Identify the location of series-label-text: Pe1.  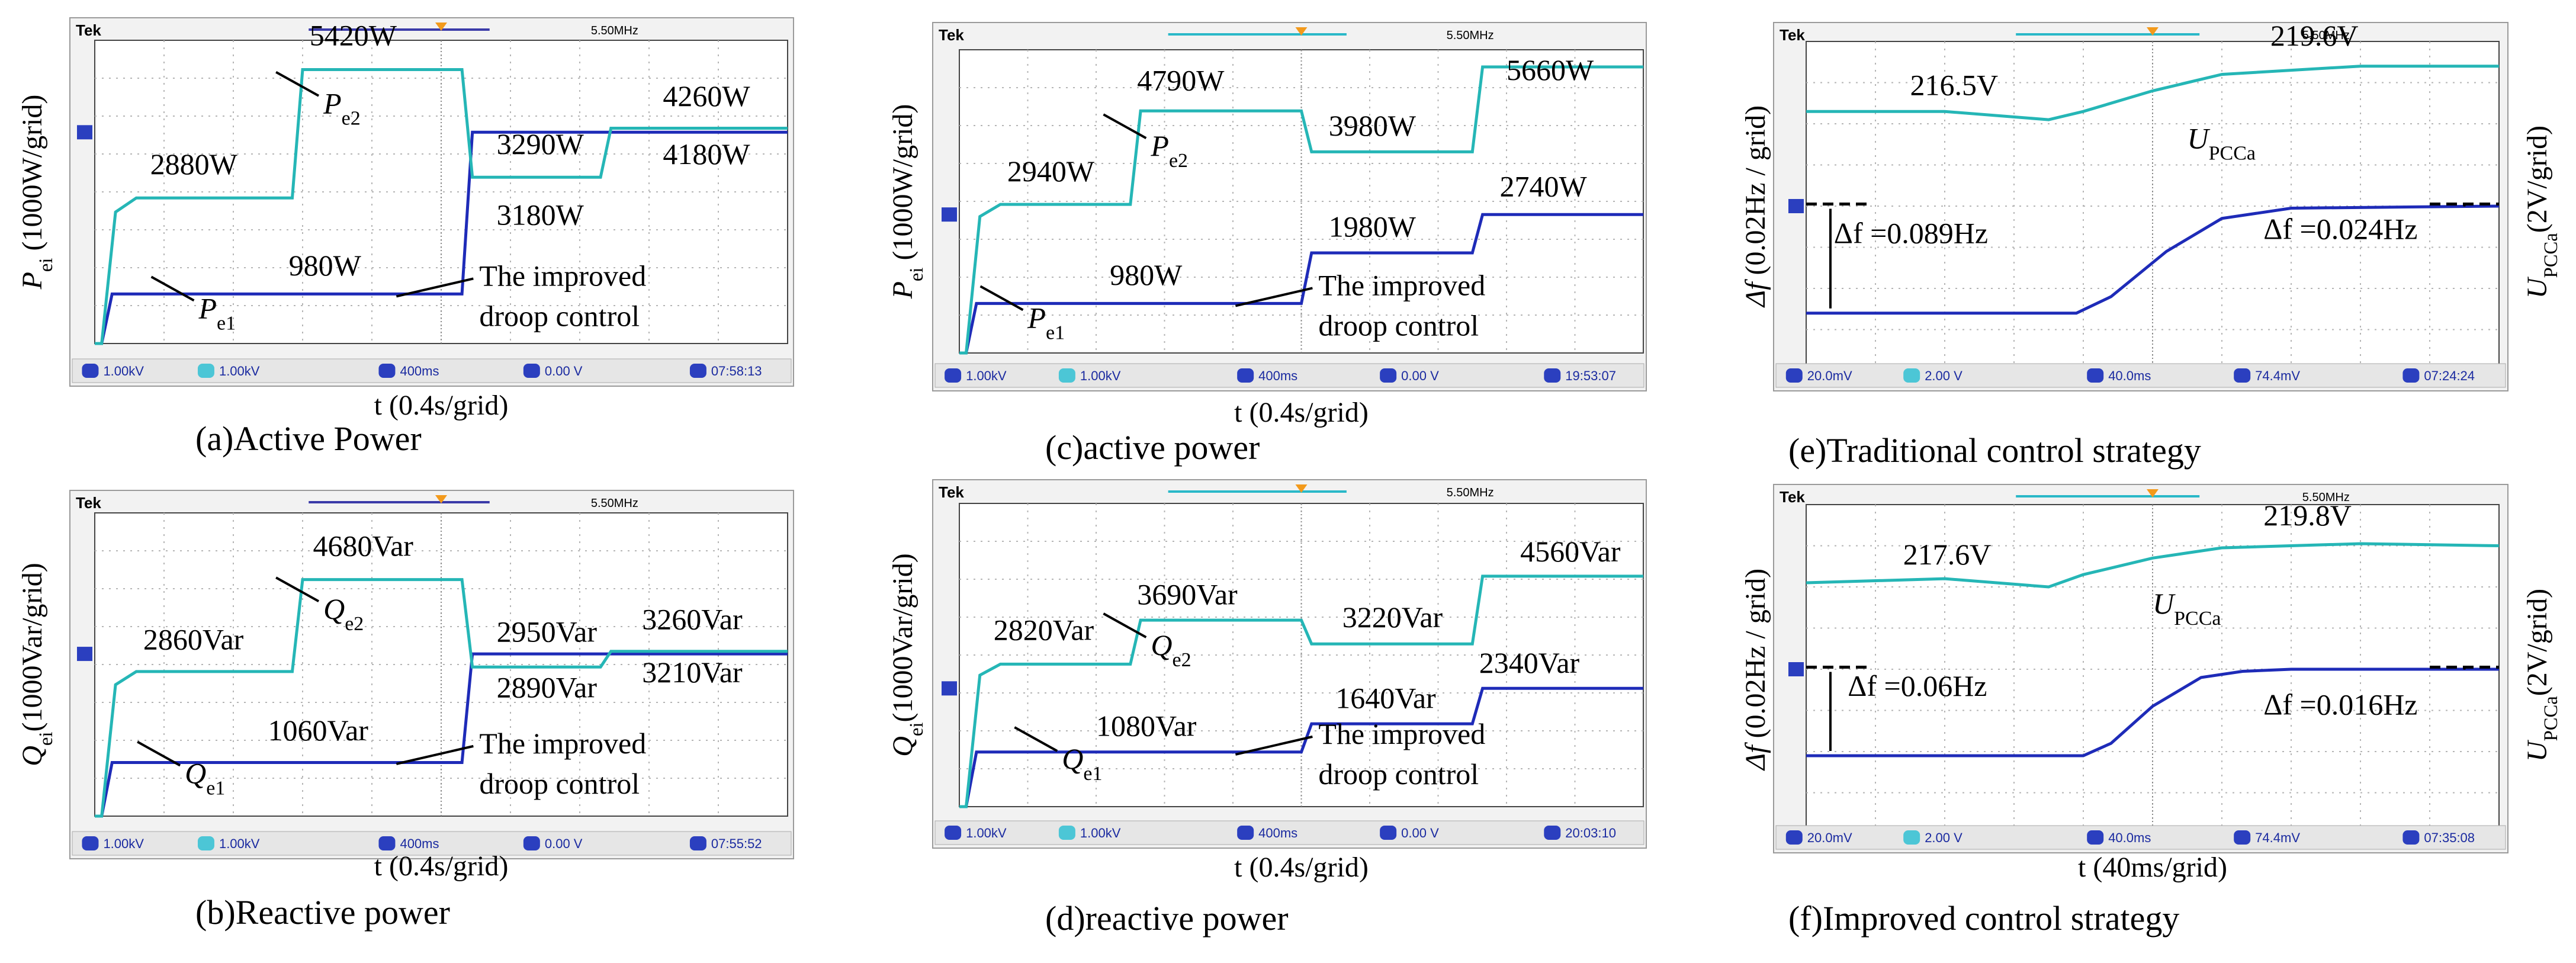
(217, 312).